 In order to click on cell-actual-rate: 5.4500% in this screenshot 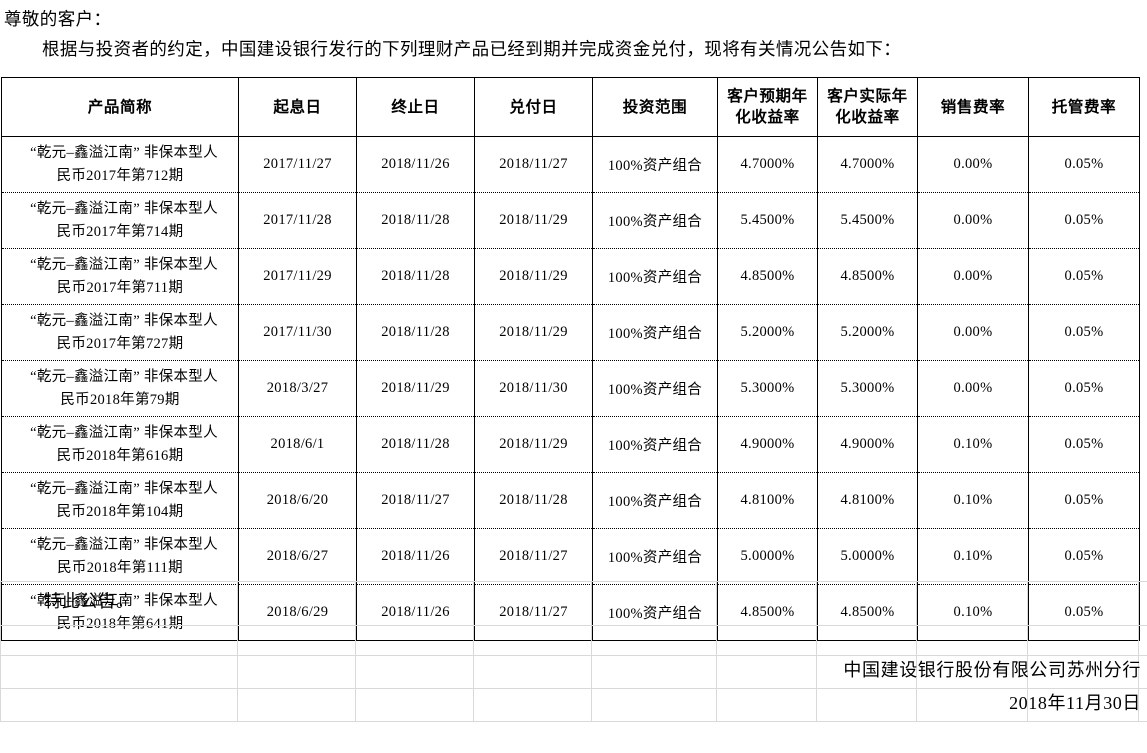, I will do `click(867, 220)`.